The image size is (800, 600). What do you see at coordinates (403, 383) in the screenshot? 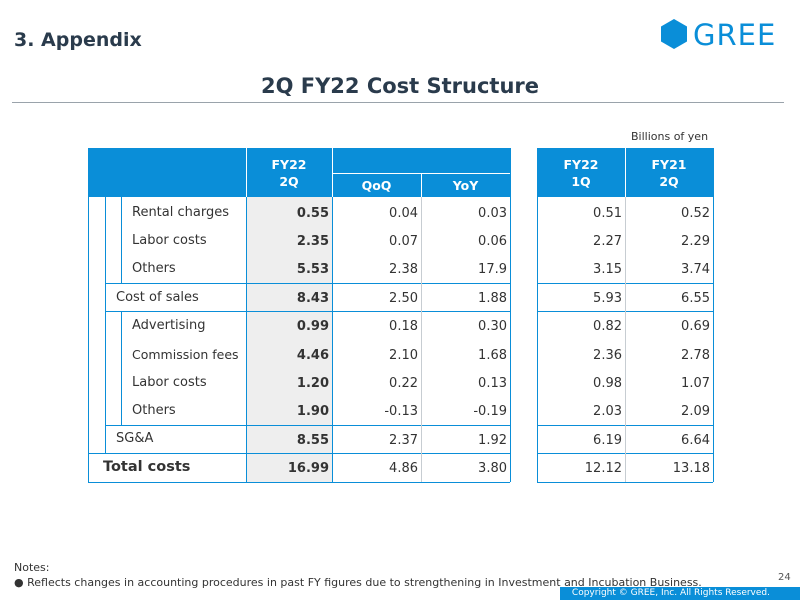
I see `qoq-value: 0.22` at bounding box center [403, 383].